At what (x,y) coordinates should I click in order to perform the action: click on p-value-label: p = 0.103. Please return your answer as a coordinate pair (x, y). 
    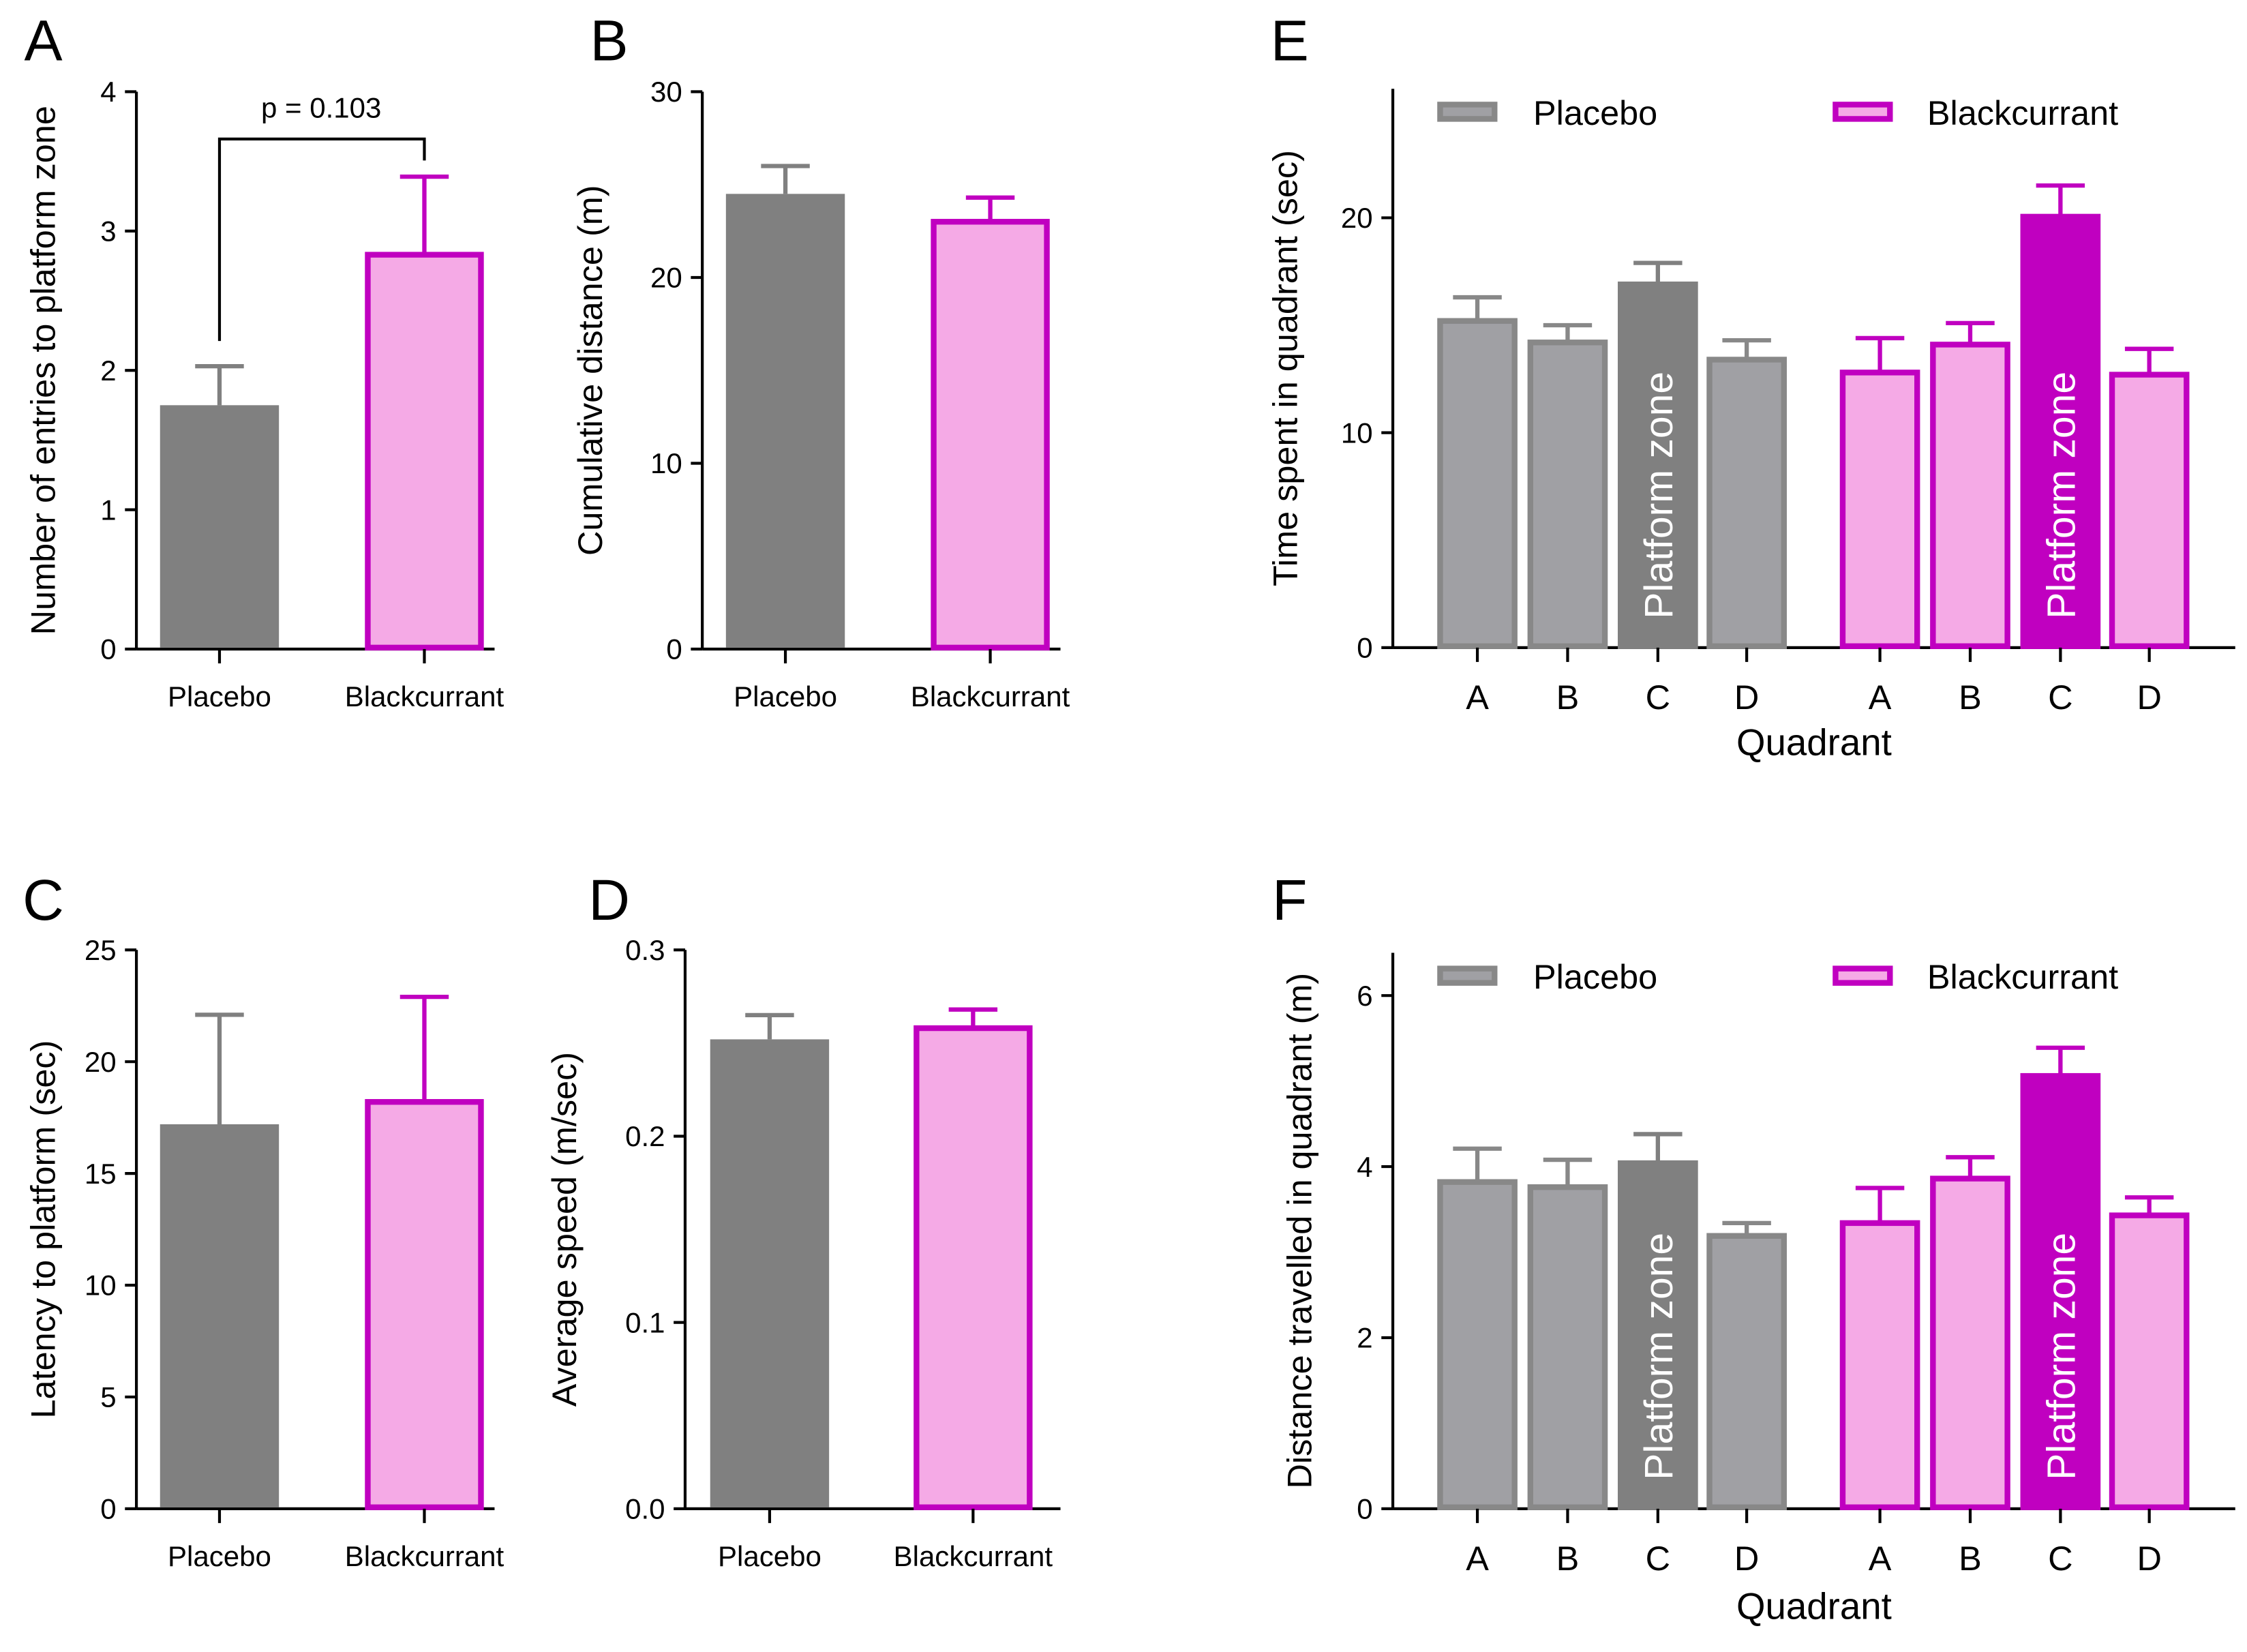
    Looking at the image, I should click on (321, 107).